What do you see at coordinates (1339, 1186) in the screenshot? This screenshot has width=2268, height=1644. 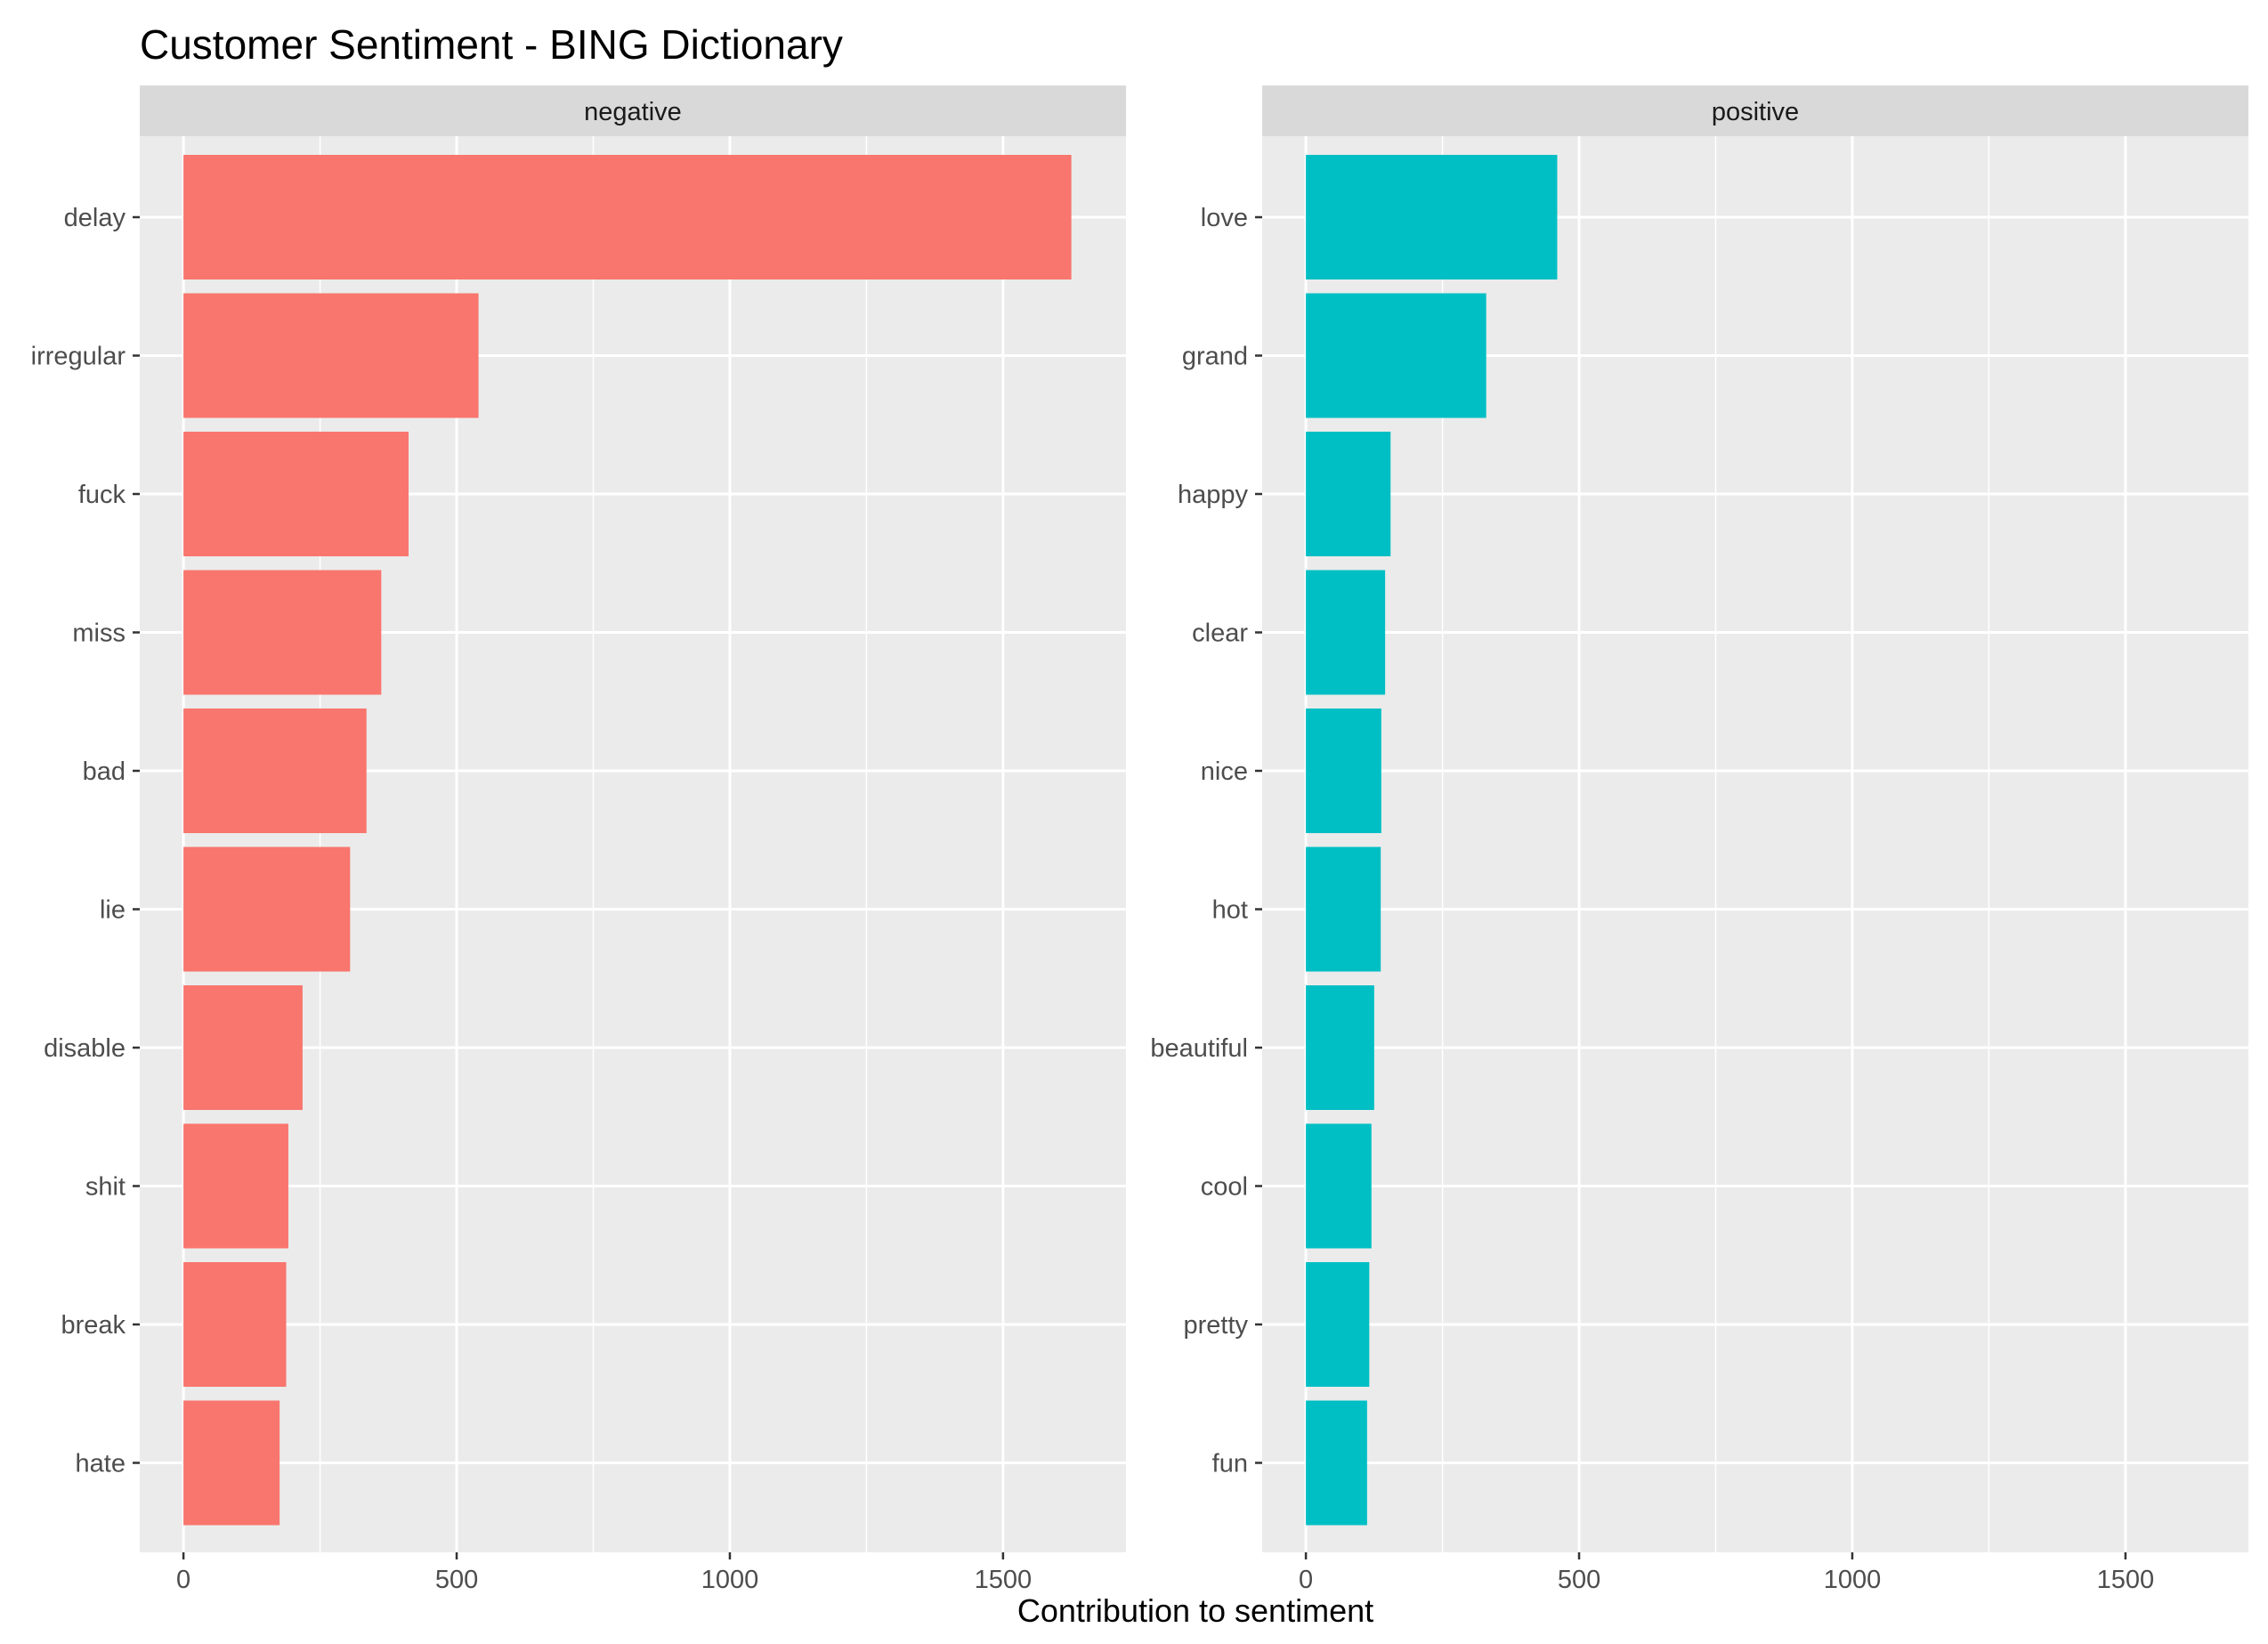 I see `bar-cool` at bounding box center [1339, 1186].